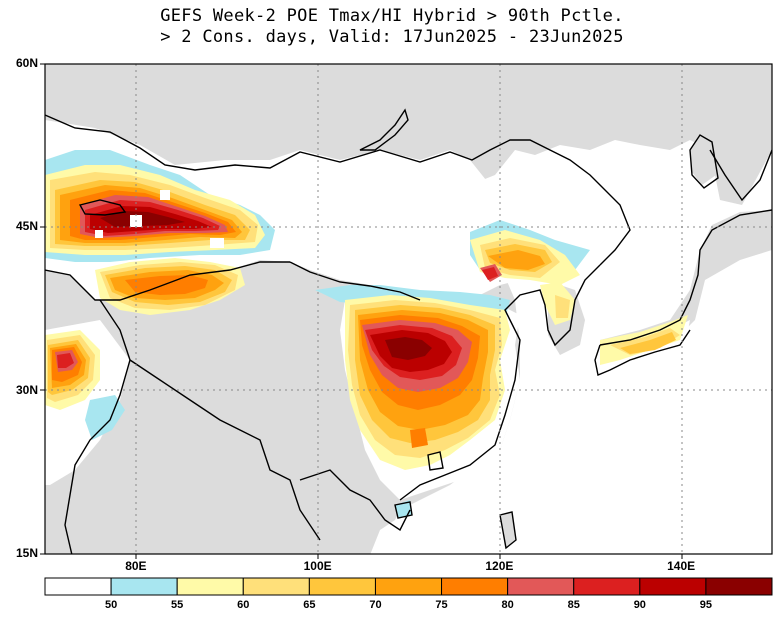  I want to click on lat-label-45n: 45N, so click(26, 226).